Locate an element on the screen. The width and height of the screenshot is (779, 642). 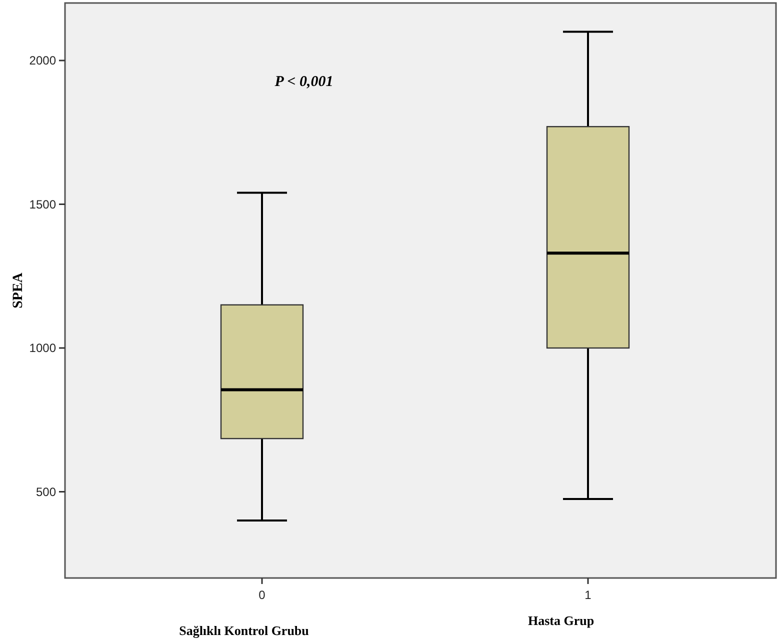
text: Hasta Grup is located at coordinates (561, 620).